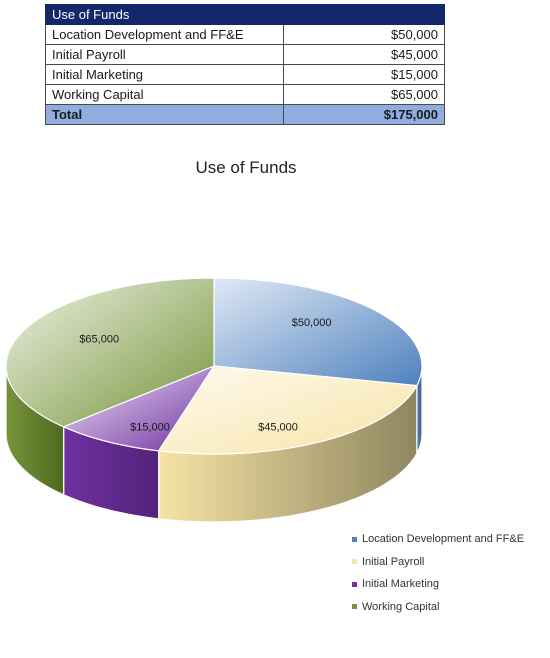 The image size is (550, 658). What do you see at coordinates (287, 410) in the screenshot?
I see `pie-slice-initial-payroll` at bounding box center [287, 410].